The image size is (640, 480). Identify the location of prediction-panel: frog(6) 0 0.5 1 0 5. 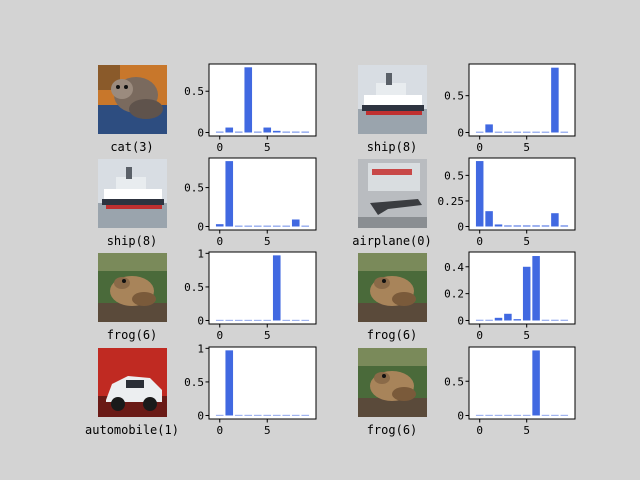
(207, 294).